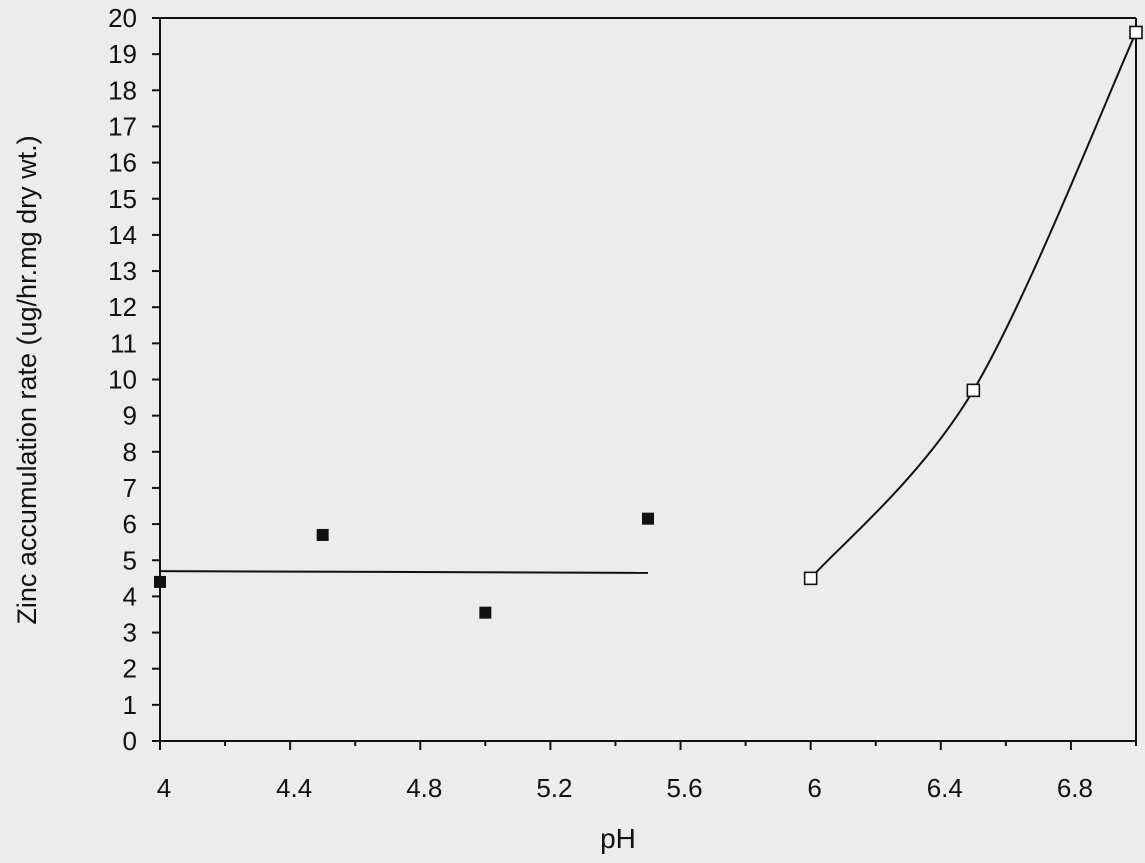  Describe the element at coordinates (814, 788) in the screenshot. I see `x-tick-label: 6` at that location.